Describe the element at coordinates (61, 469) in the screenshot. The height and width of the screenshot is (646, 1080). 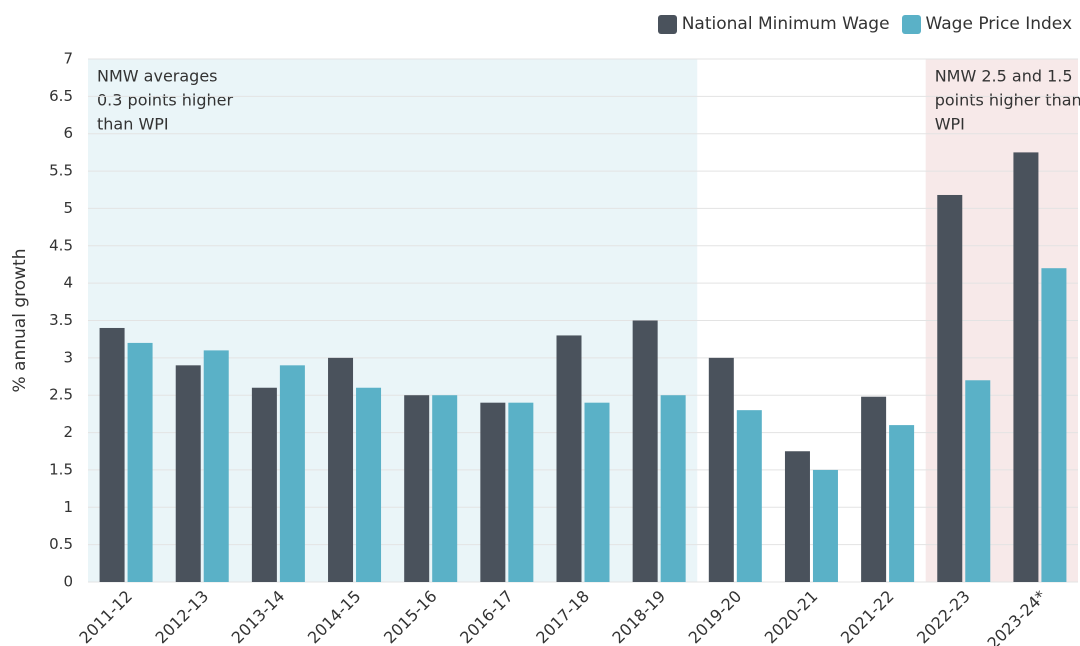
I see `y-tick-label: 1.5` at that location.